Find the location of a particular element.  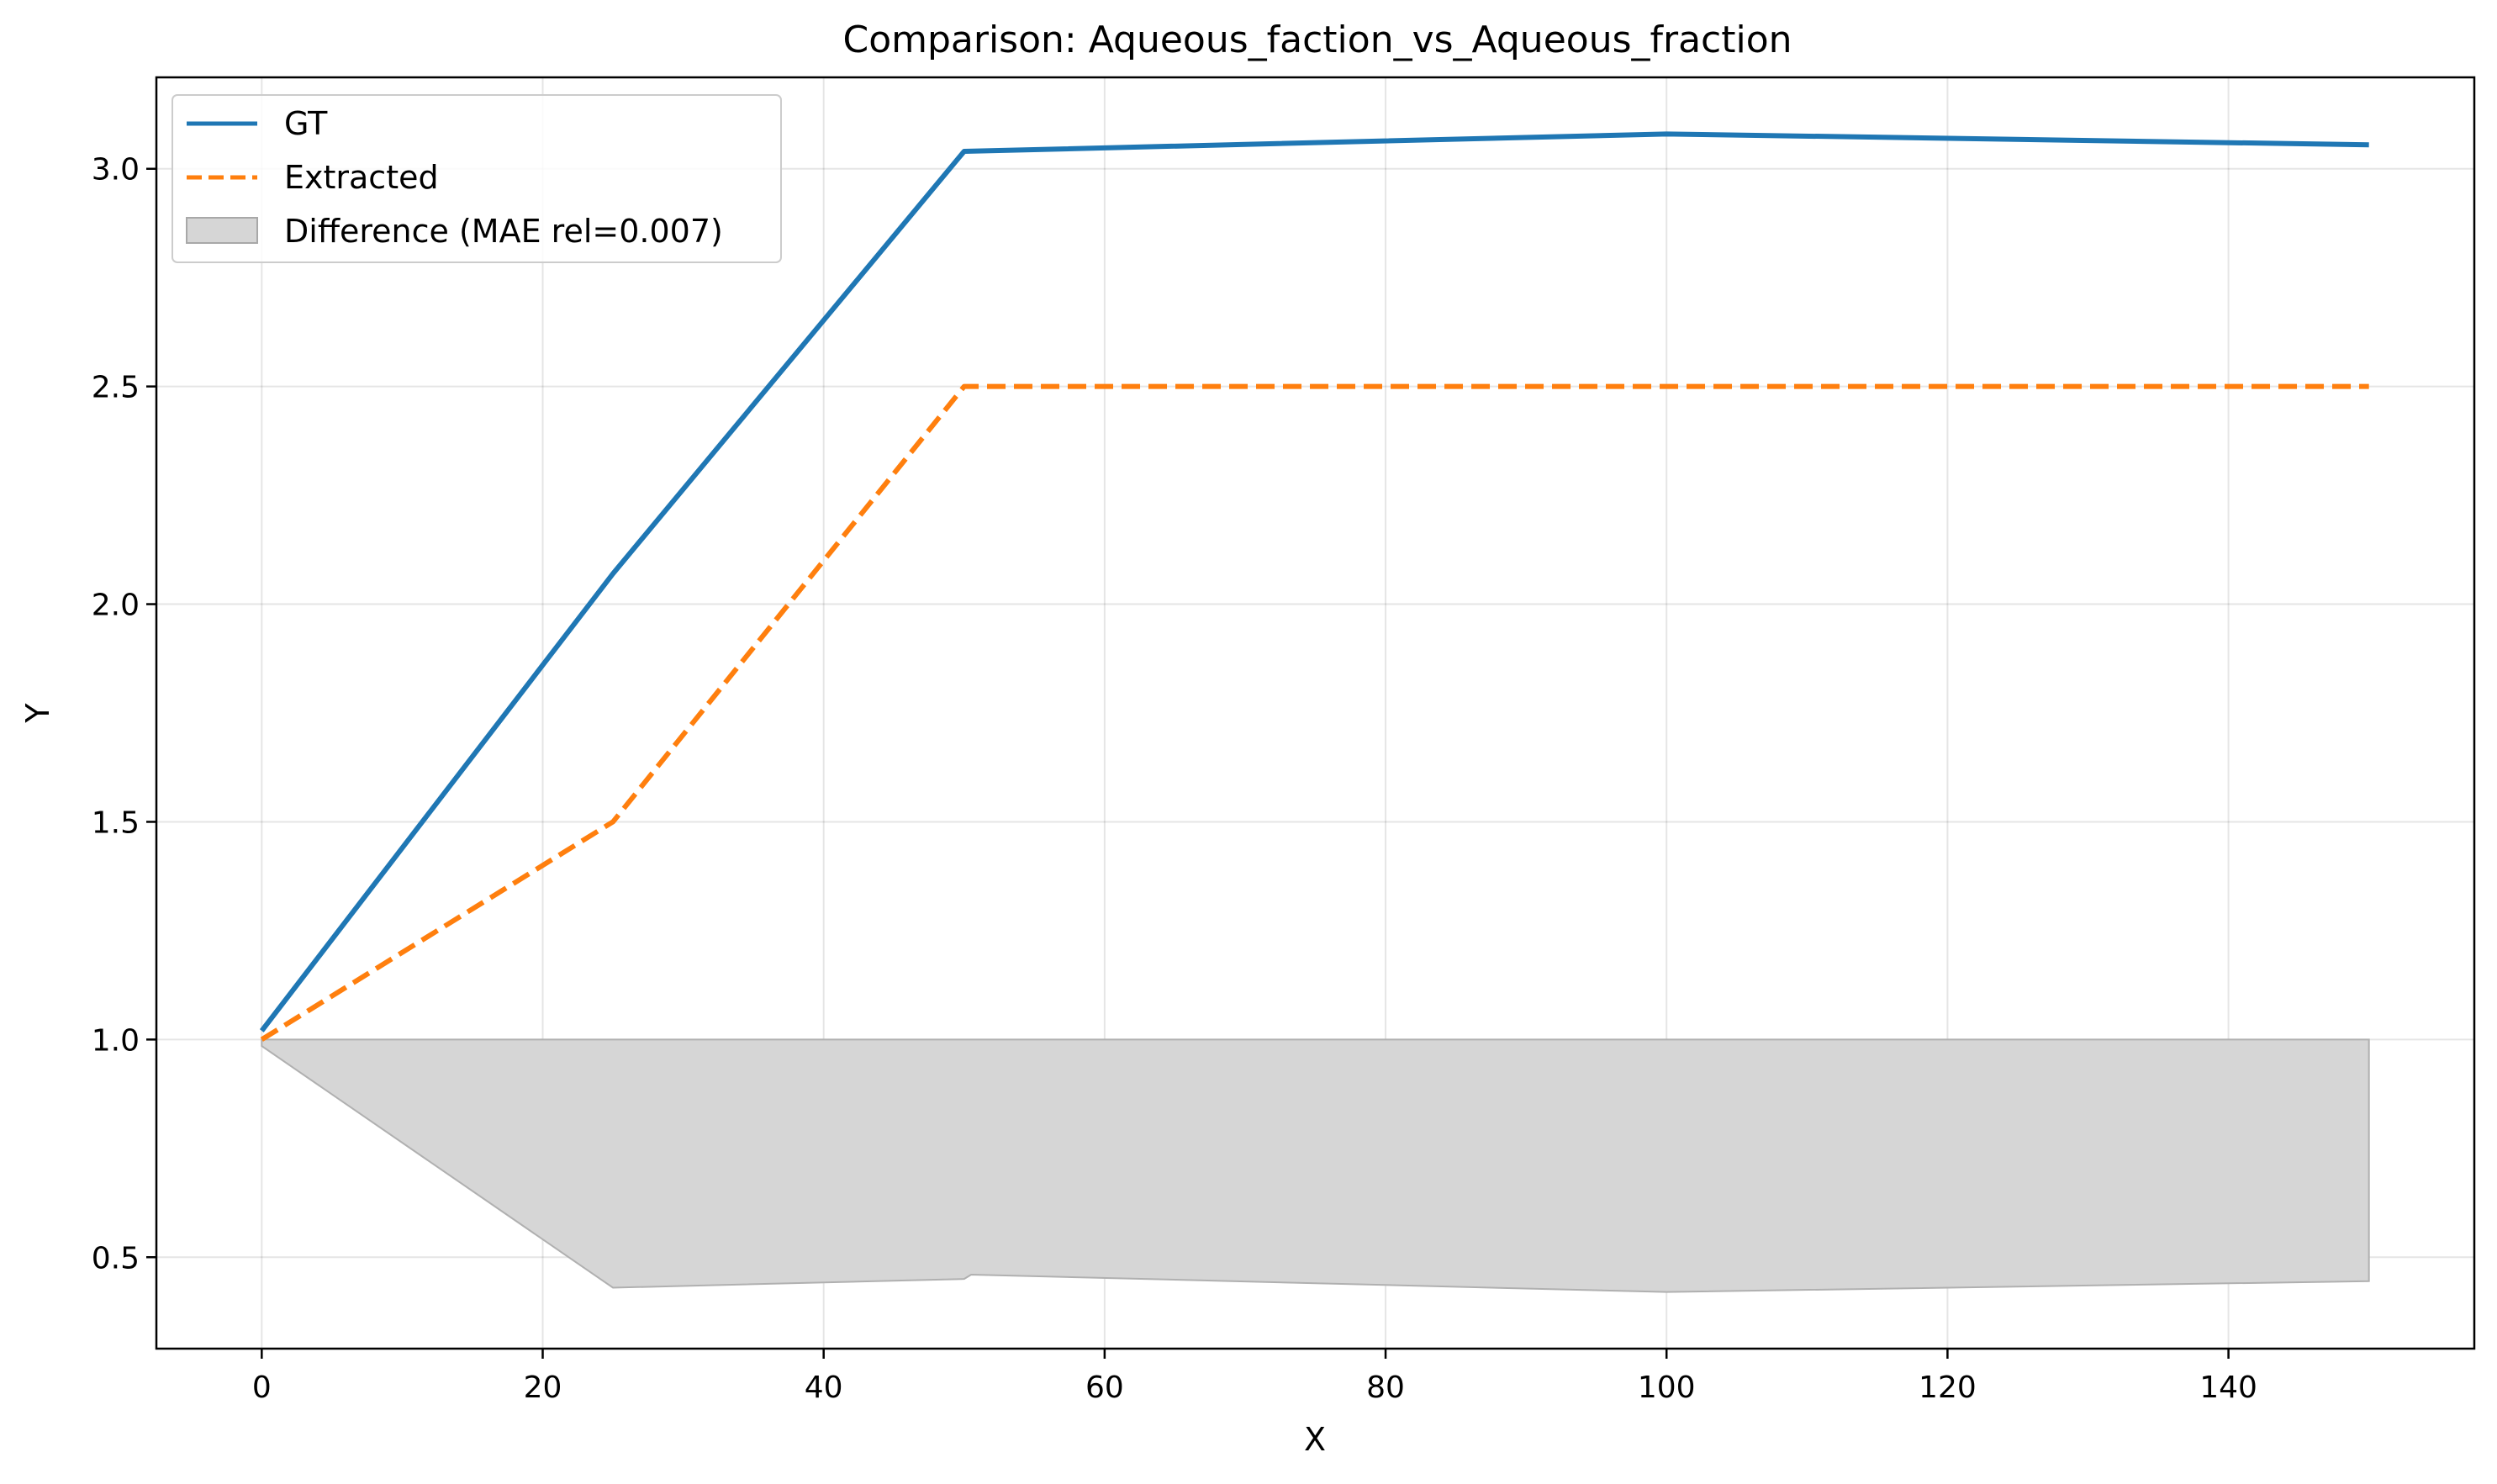

y-tick-label: 2.5 is located at coordinates (116, 388).